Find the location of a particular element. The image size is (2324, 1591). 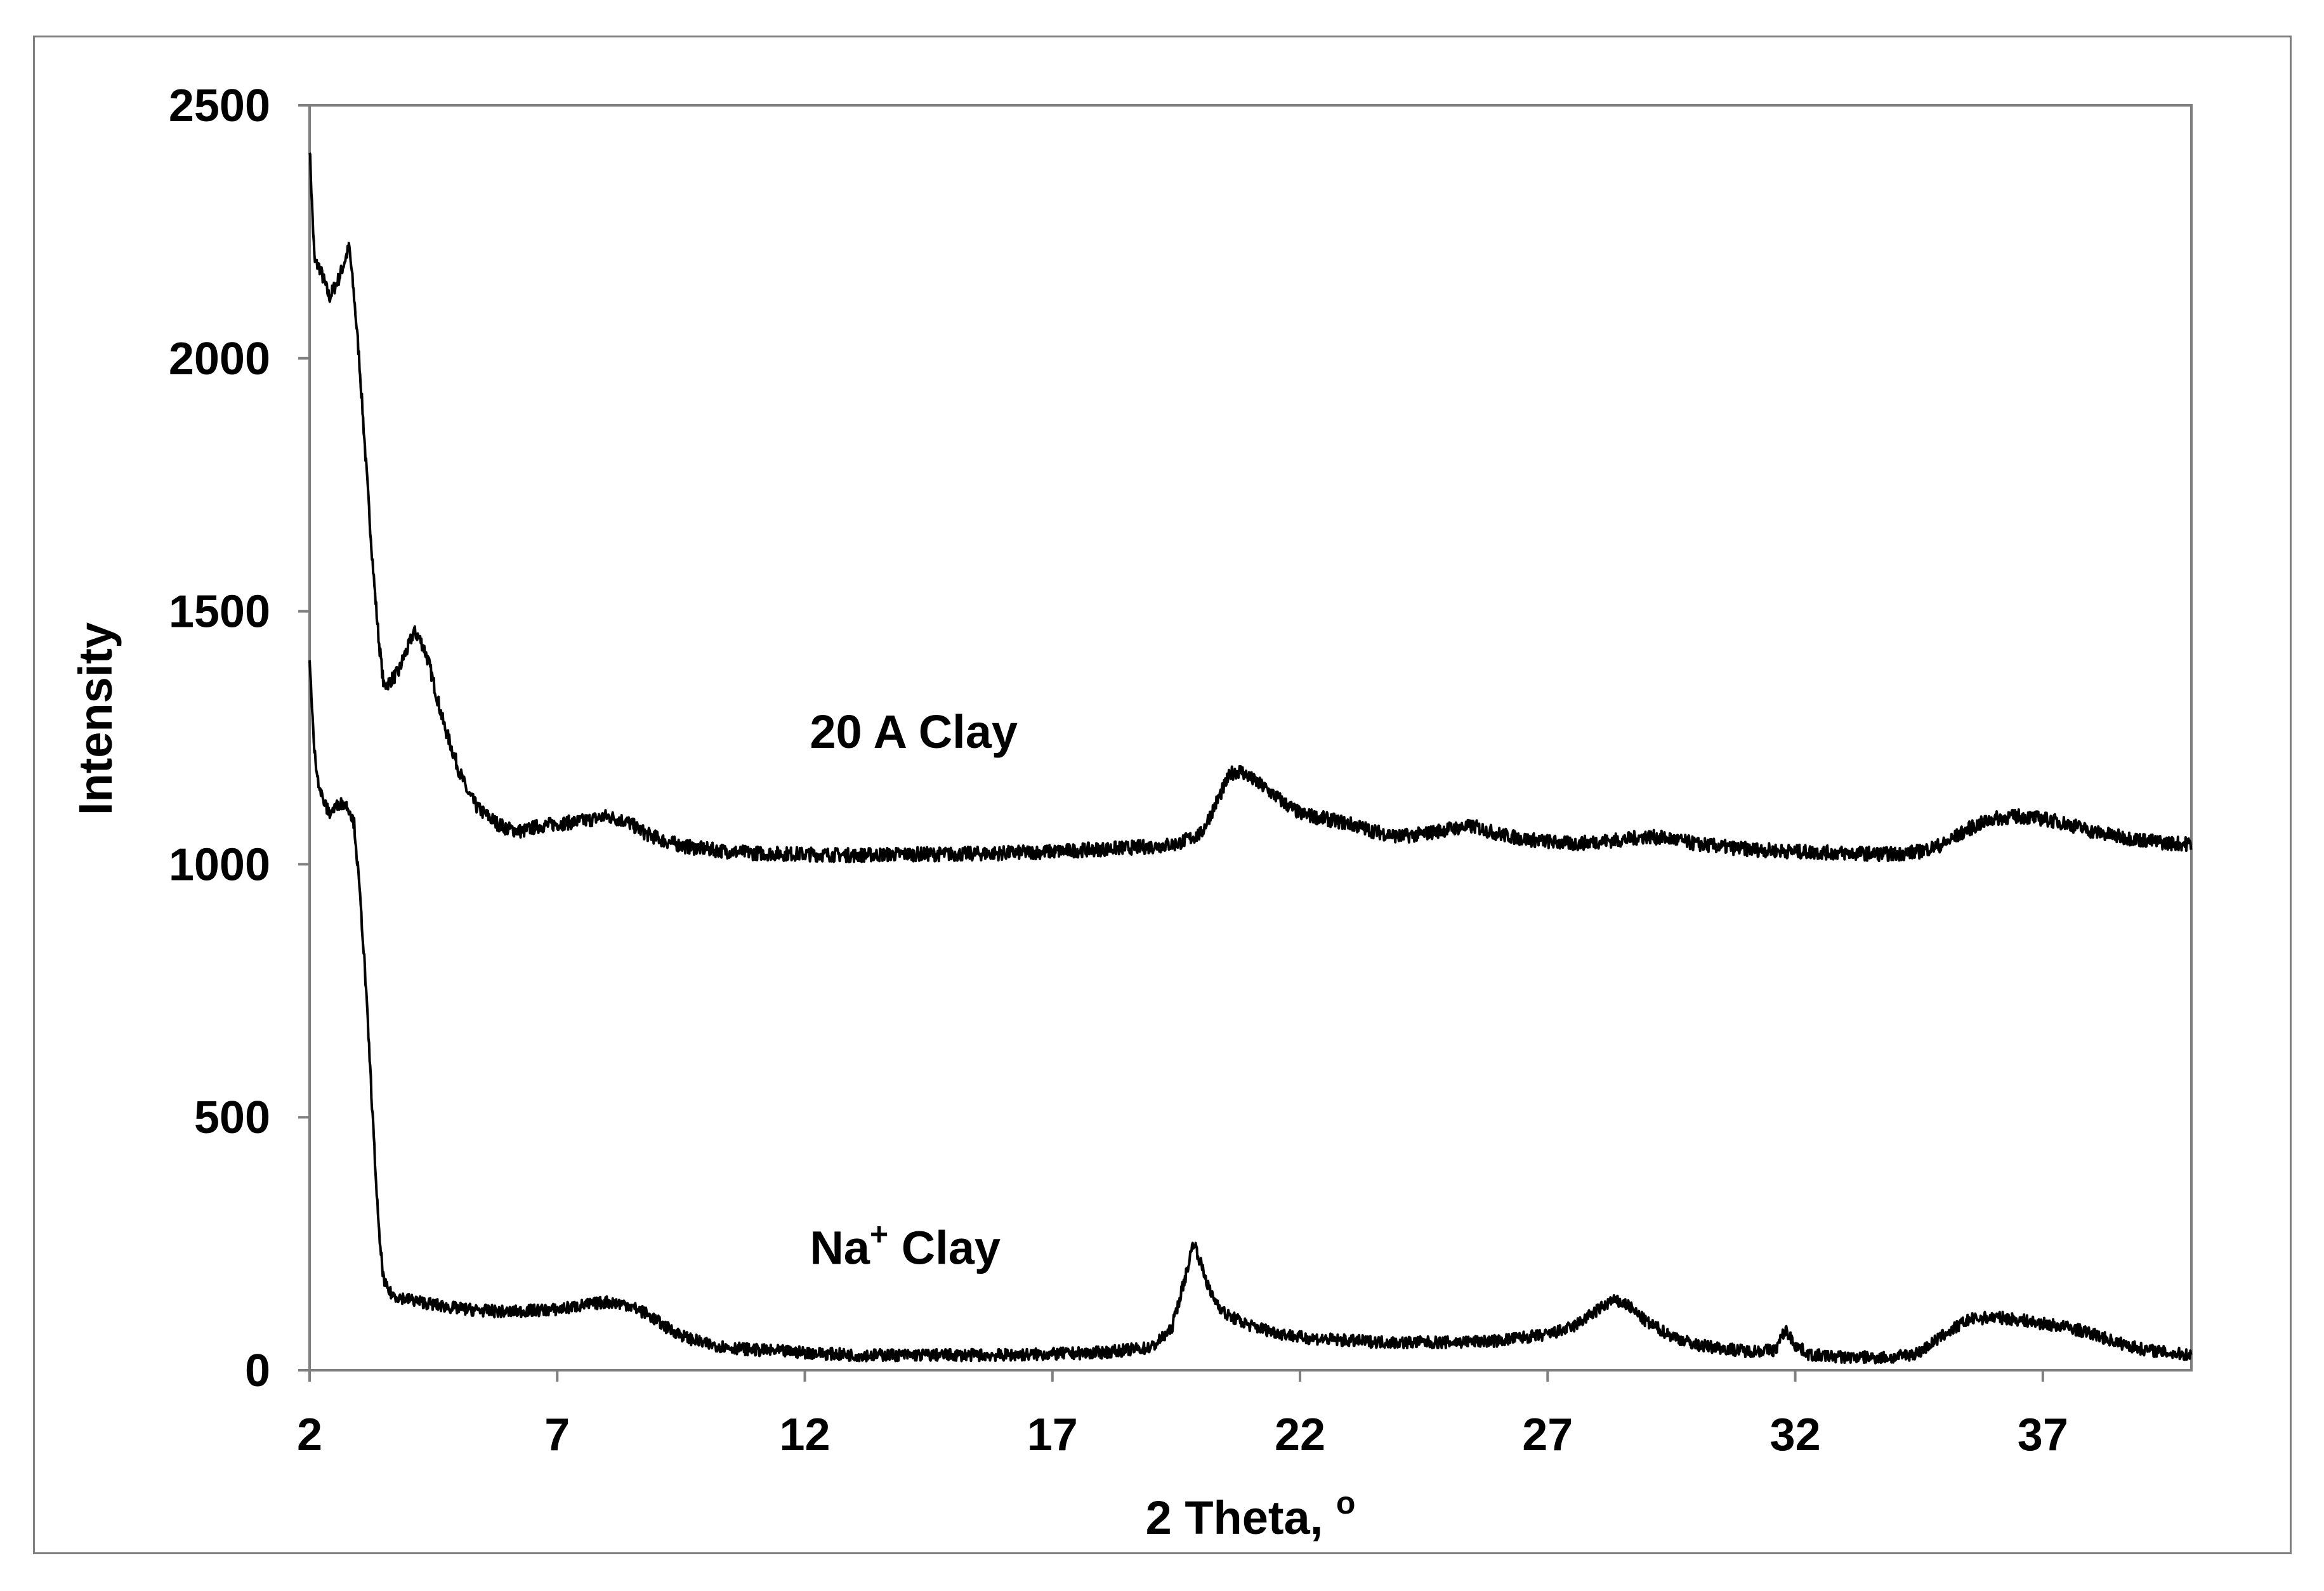

series-annotation: 20 A Clay is located at coordinates (914, 731).